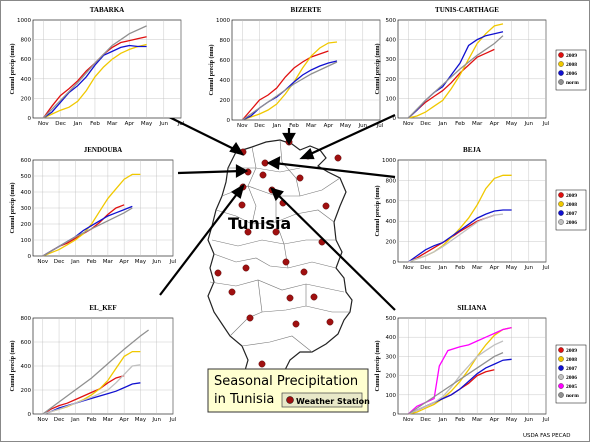 The height and width of the screenshot is (446, 590). Describe the element at coordinates (546, 436) in the screenshot. I see `credit-text: USDA FAS PECAD` at that location.